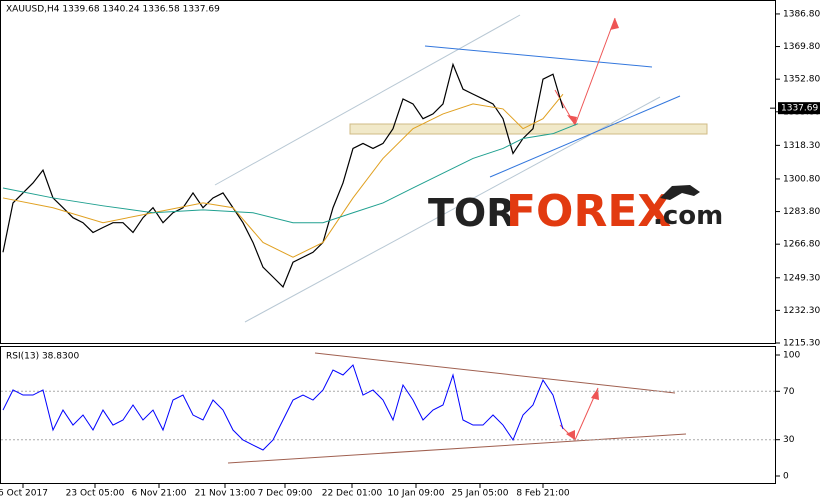 The height and width of the screenshot is (504, 821). What do you see at coordinates (472, 213) in the screenshot?
I see `watermark-part: TOR` at bounding box center [472, 213].